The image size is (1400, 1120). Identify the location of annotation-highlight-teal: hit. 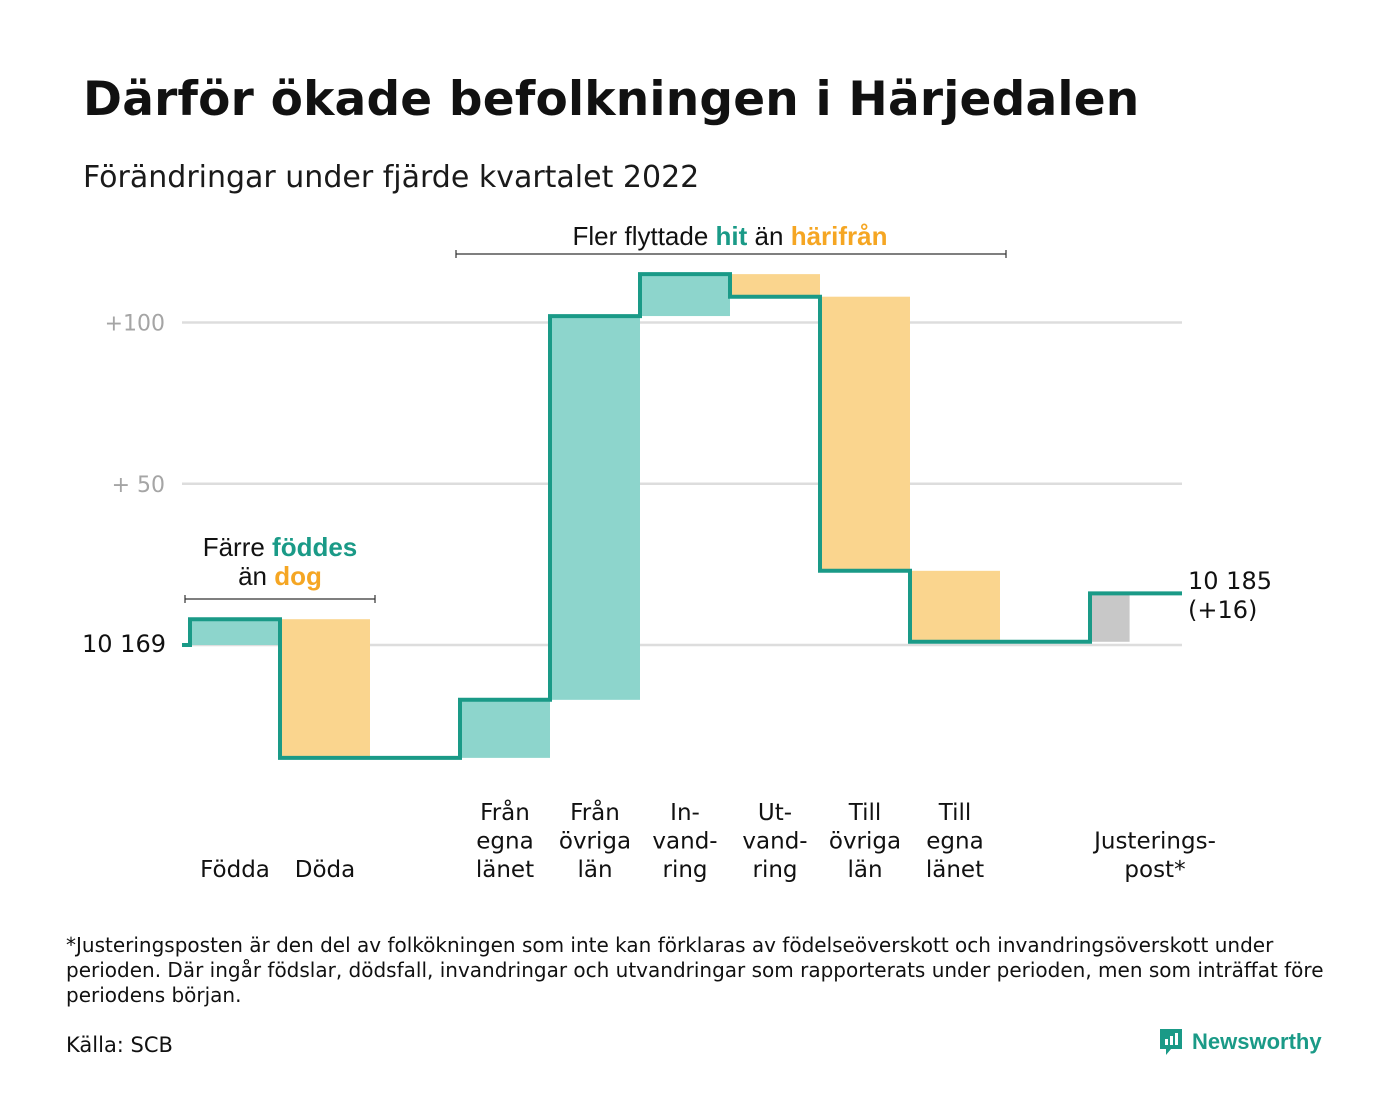
(732, 236).